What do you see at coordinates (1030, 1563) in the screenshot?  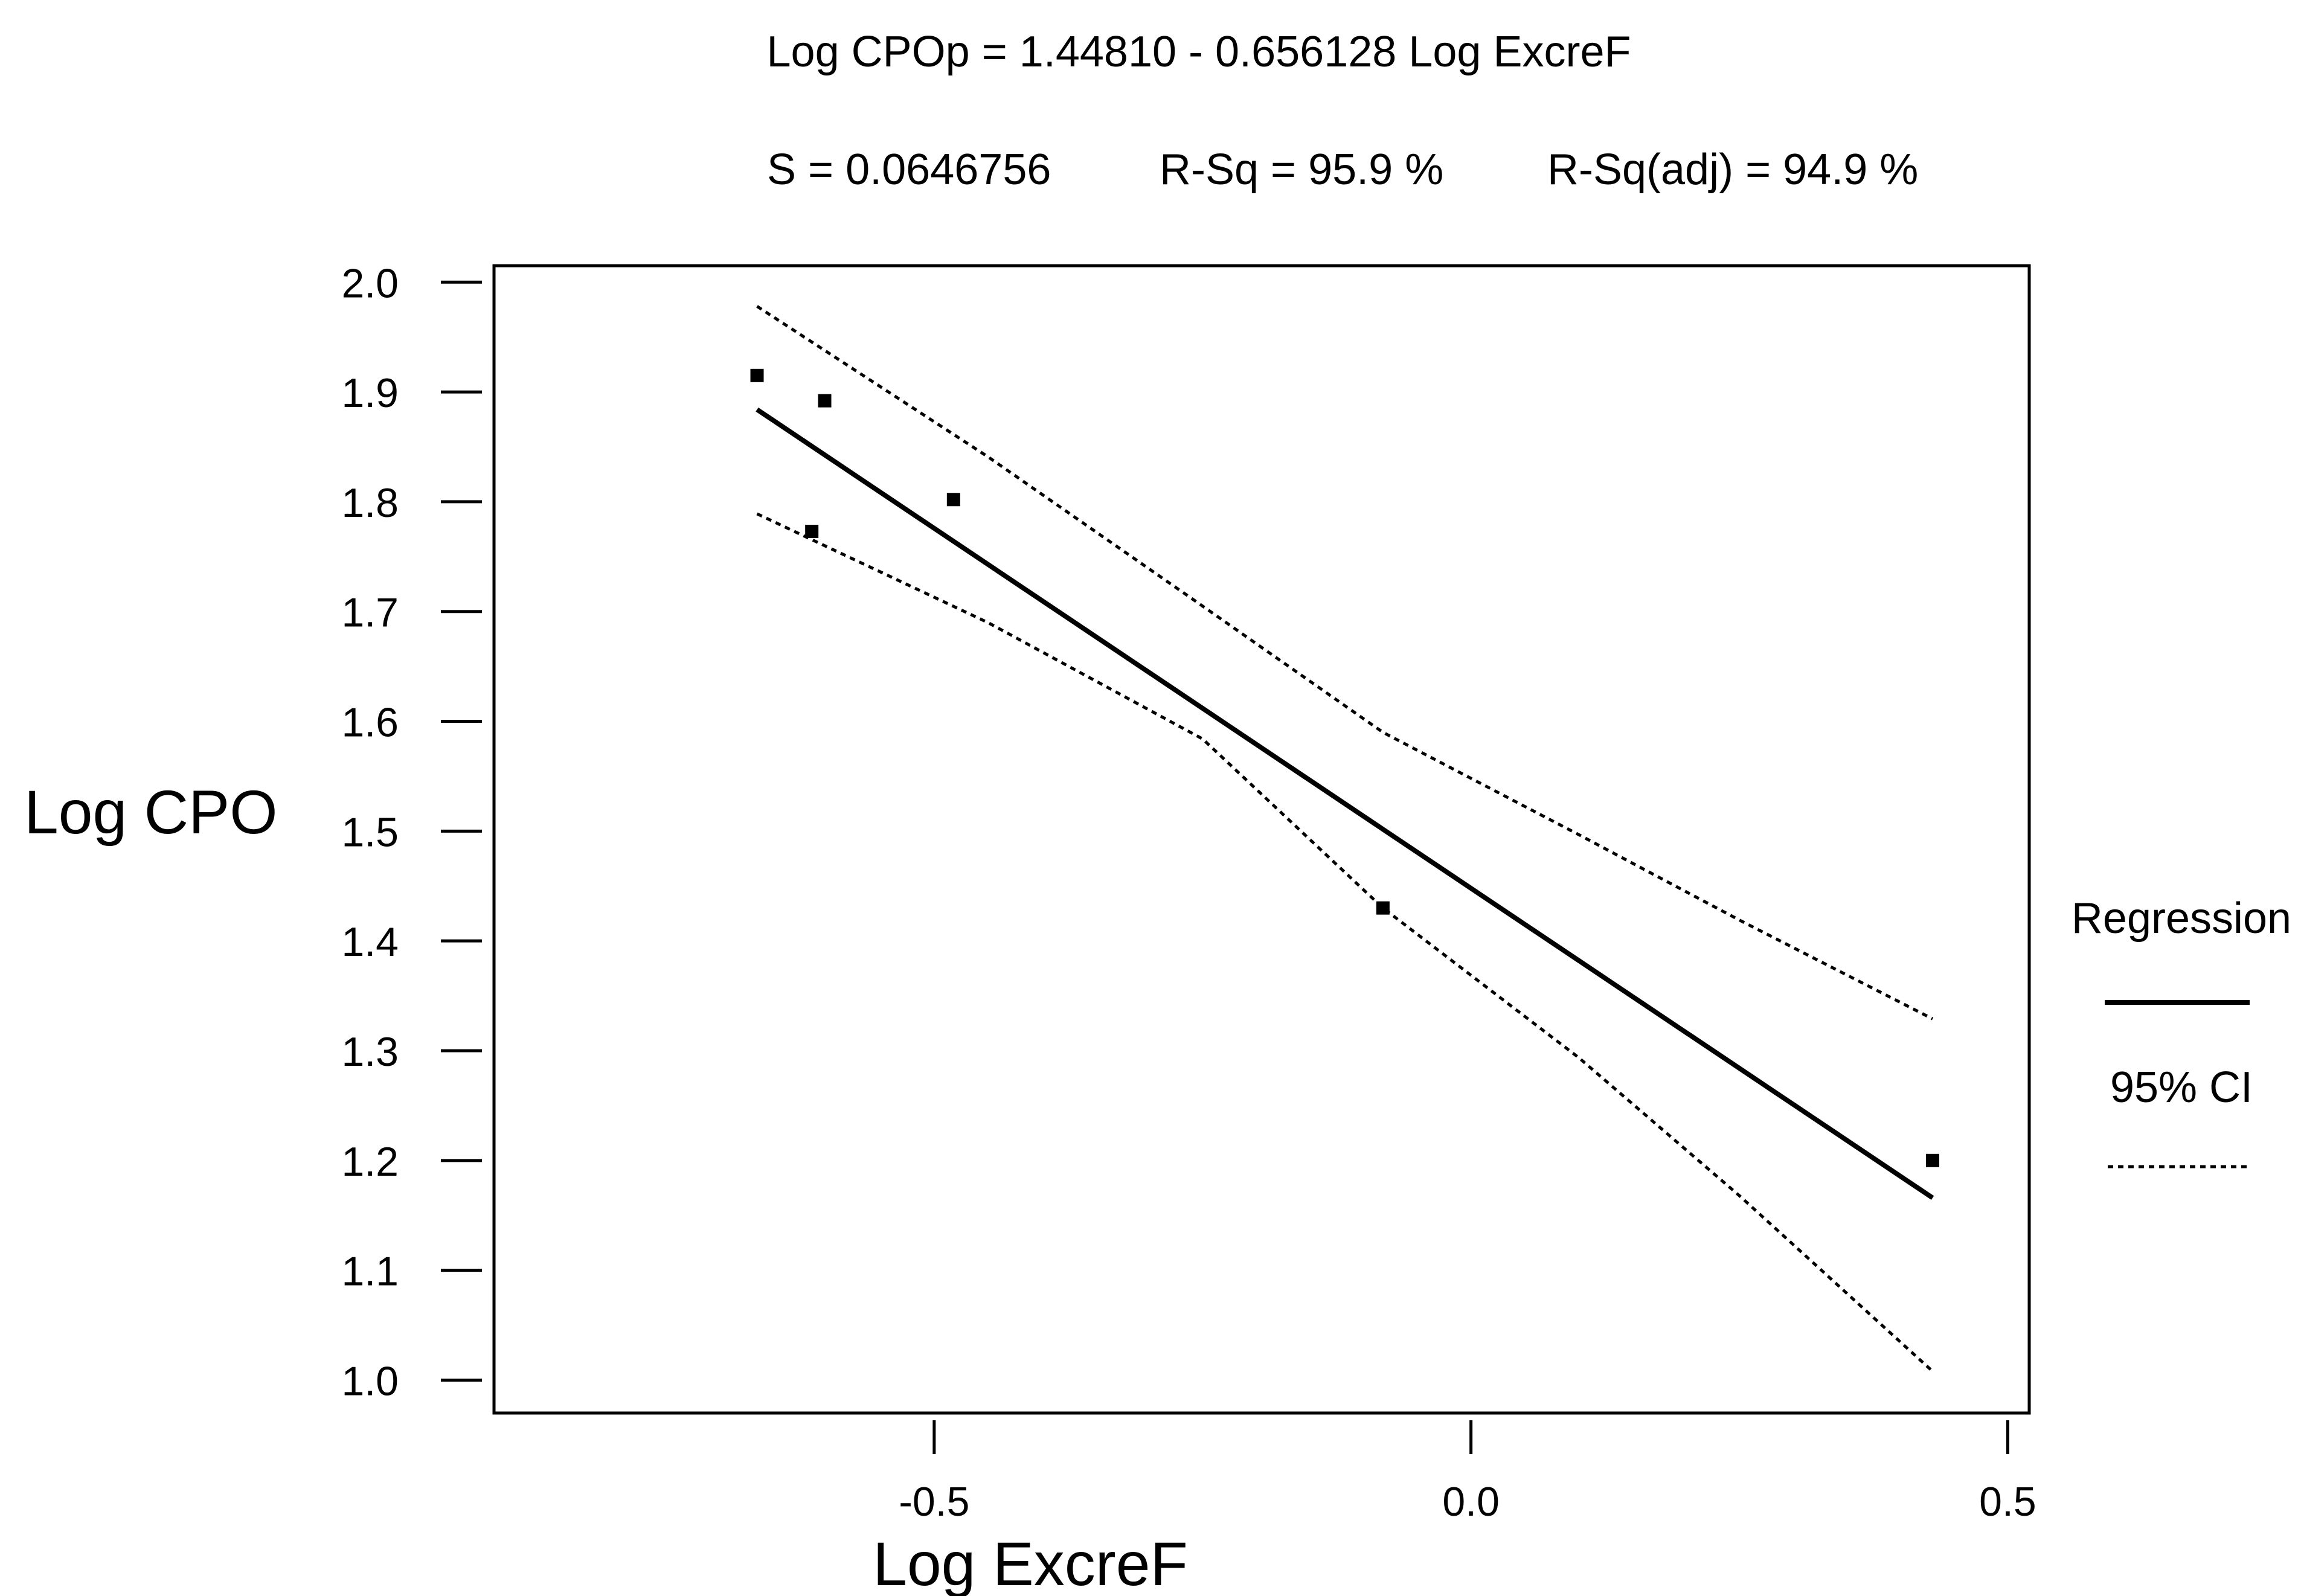 I see `x-axis-label: Log ExcreF` at bounding box center [1030, 1563].